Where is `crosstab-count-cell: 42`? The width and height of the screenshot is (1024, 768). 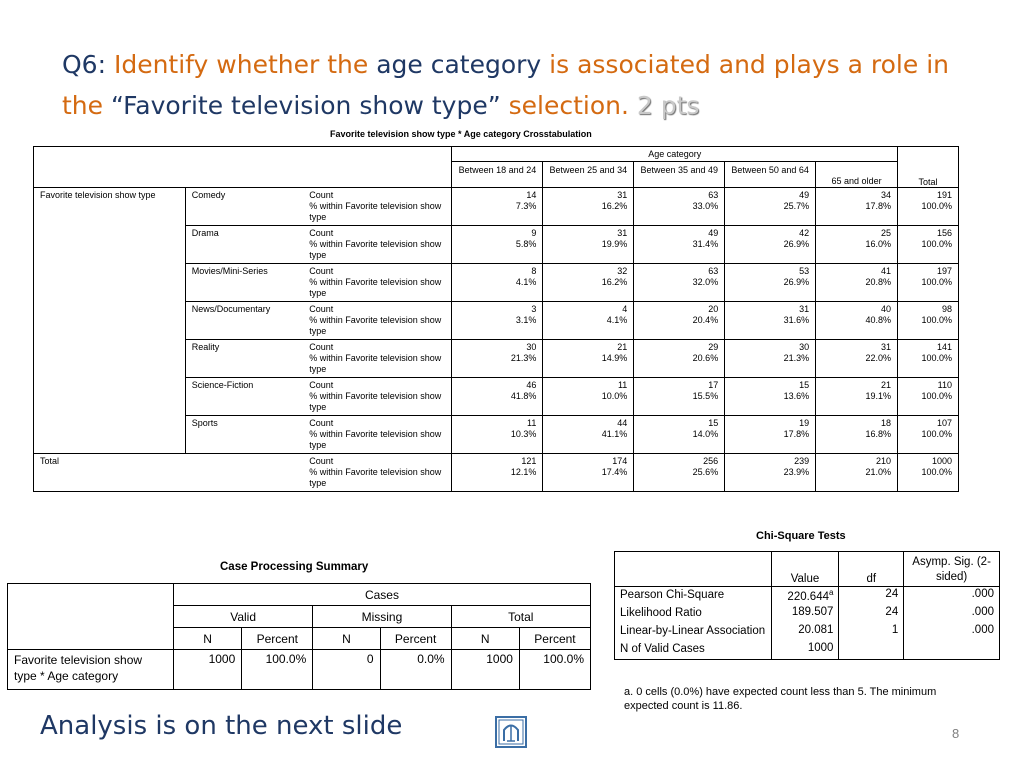
crosstab-count-cell: 42 is located at coordinates (770, 233).